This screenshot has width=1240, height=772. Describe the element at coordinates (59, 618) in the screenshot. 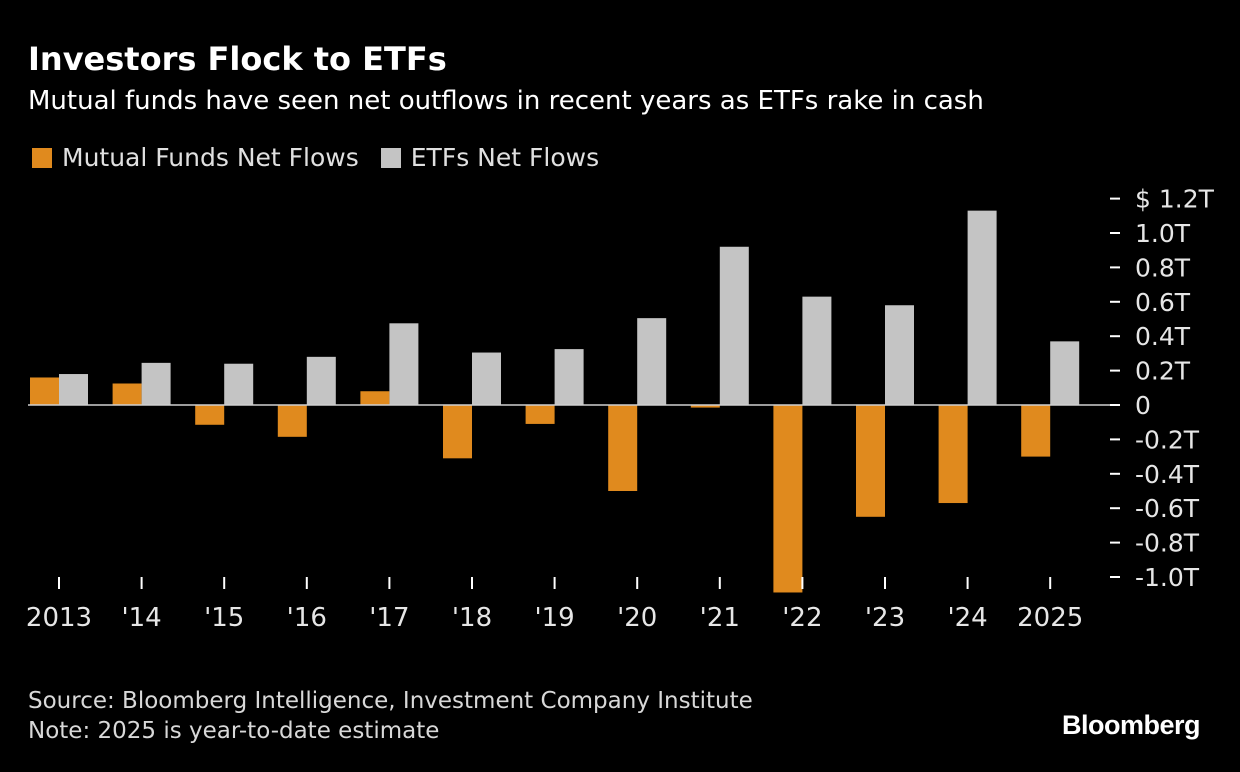

I see `x-tick-label-0: 2013` at that location.